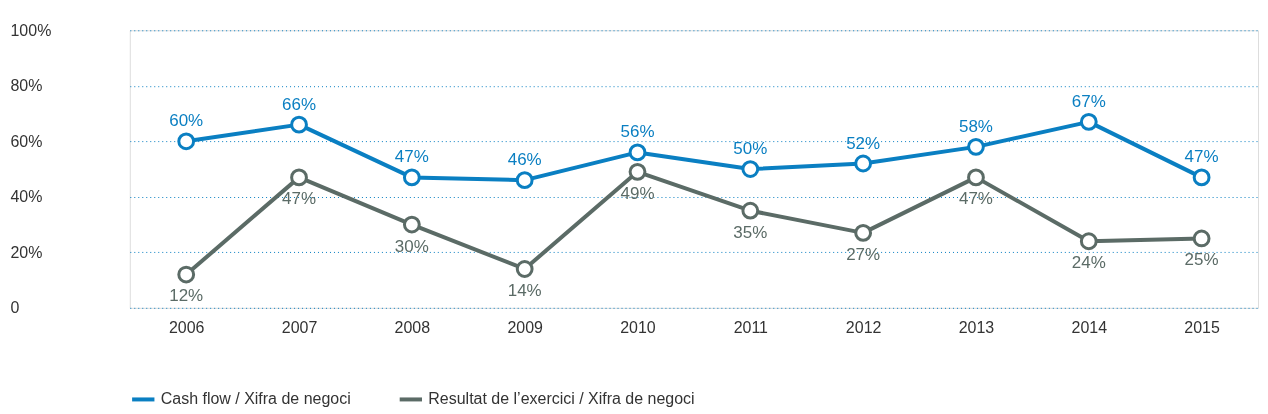  Describe the element at coordinates (299, 104) in the screenshot. I see `data-label: 66%` at that location.